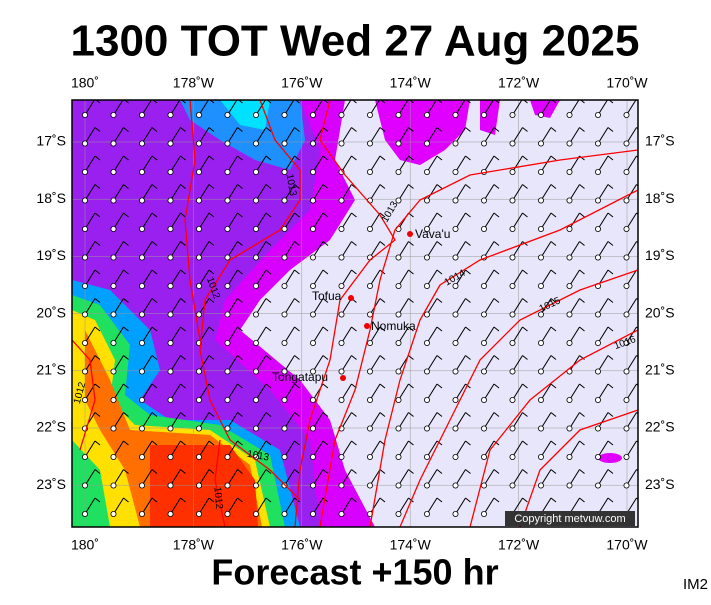  I want to click on place-marker, so click(343, 378).